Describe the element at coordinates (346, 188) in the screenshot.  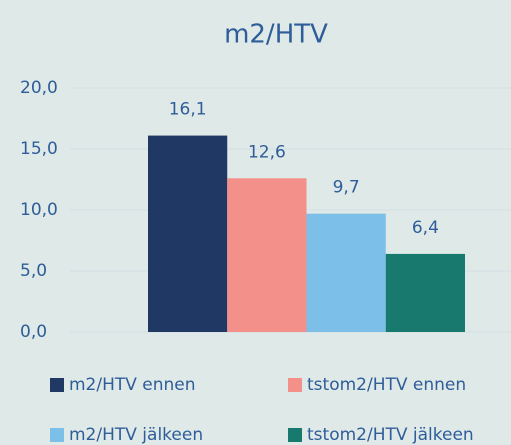
I see `data-label: 9,7` at that location.